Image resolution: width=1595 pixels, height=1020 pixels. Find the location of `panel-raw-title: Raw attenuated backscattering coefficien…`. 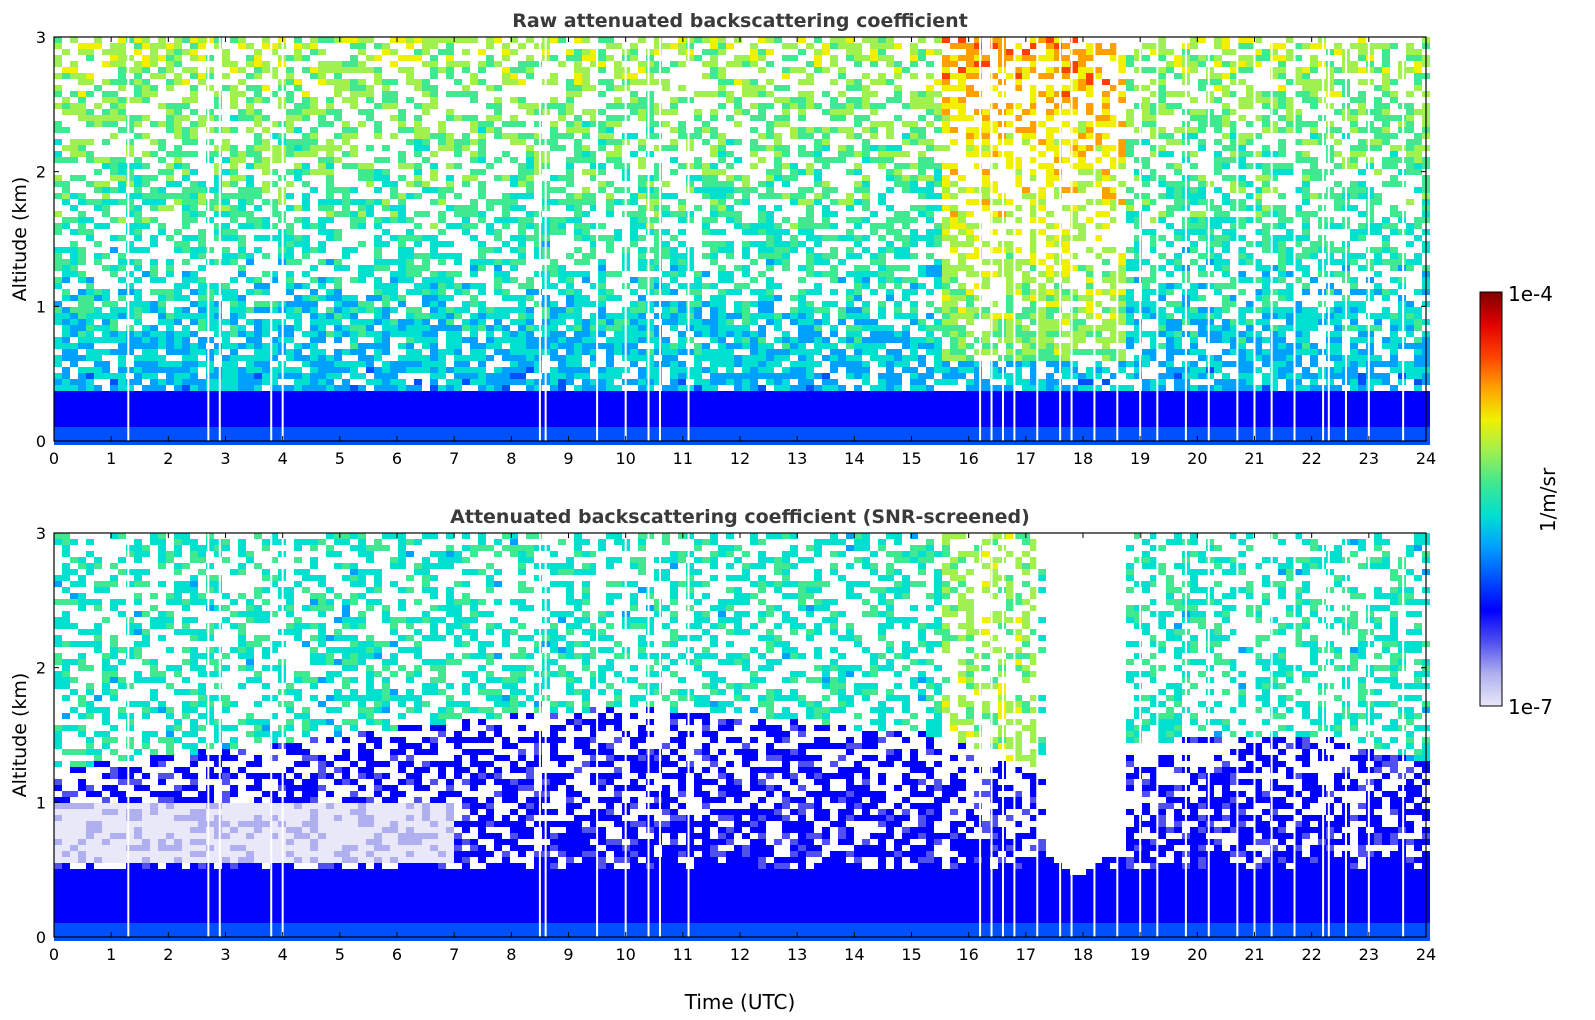

panel-raw-title: Raw attenuated backscattering coefficien… is located at coordinates (740, 21).